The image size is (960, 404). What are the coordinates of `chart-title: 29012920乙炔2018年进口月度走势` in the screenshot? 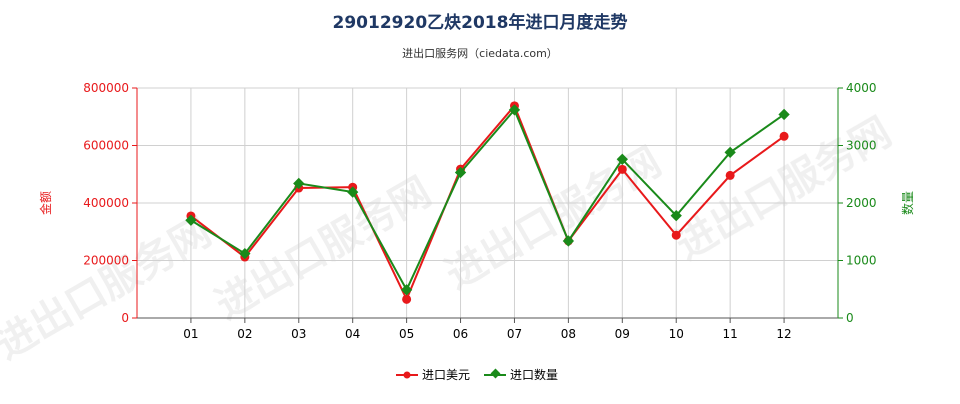 It's located at (480, 22).